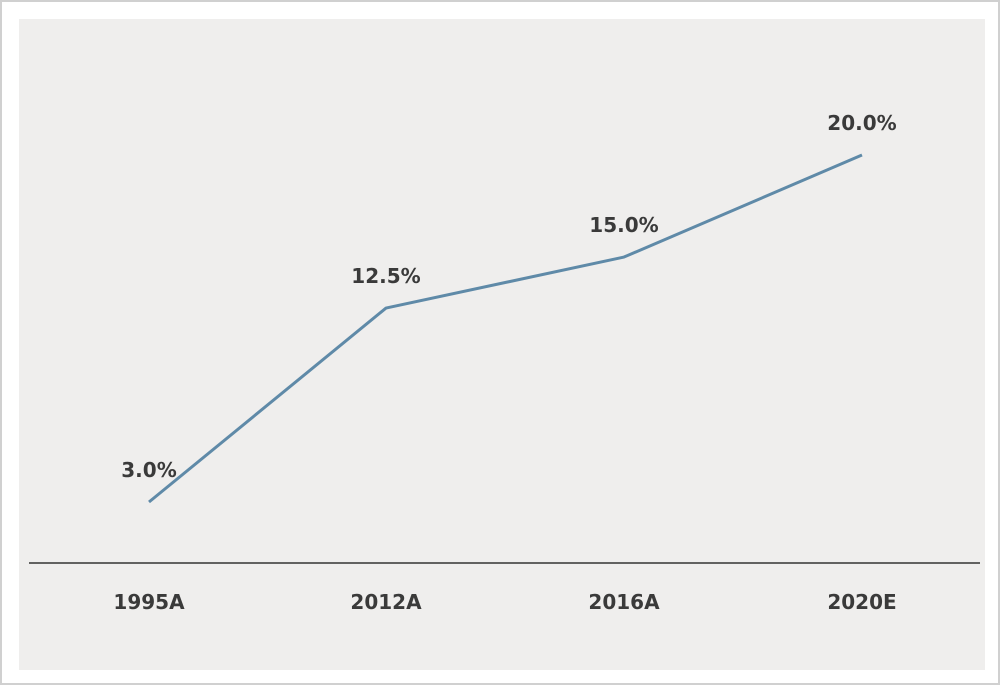 This screenshot has width=1000, height=685. I want to click on data-label-2020e: 20.0%, so click(861, 123).